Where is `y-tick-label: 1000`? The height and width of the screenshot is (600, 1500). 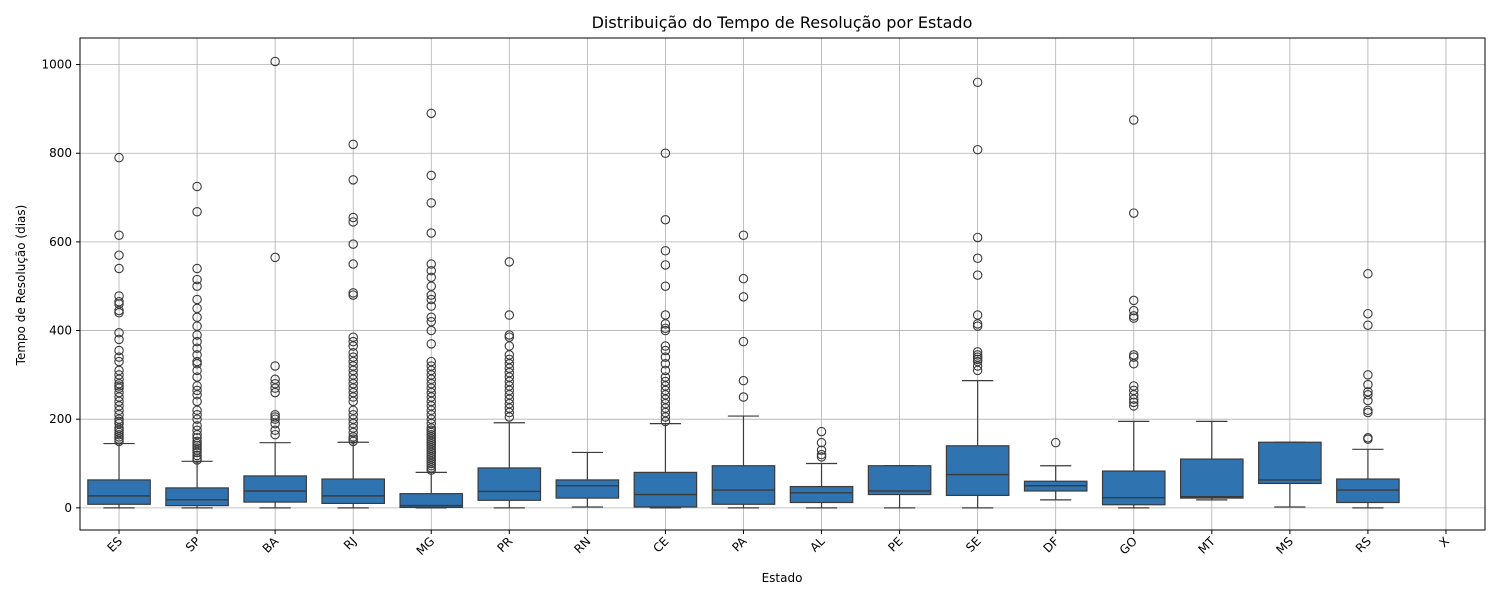 y-tick-label: 1000 is located at coordinates (56, 65).